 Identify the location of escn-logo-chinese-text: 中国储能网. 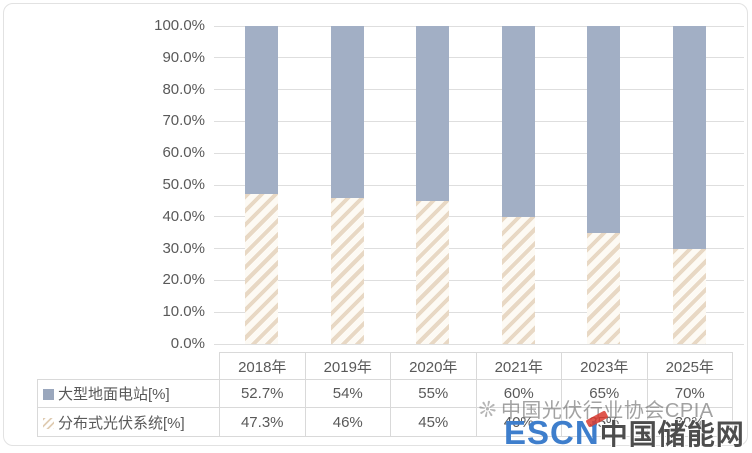
(672, 434).